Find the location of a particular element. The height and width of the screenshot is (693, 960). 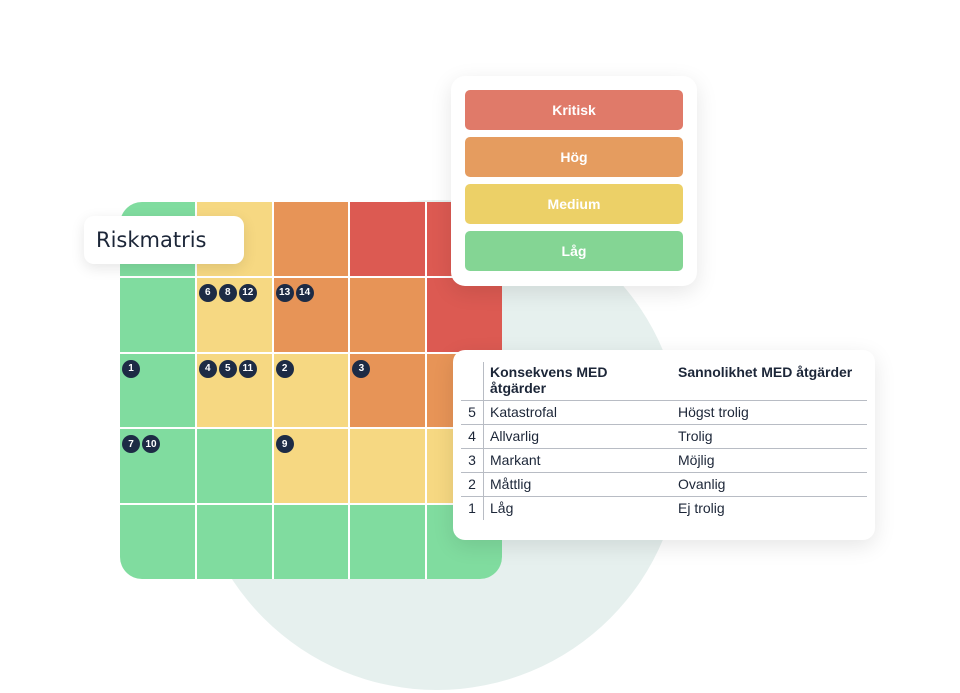

legend-label: Hög is located at coordinates (574, 157).